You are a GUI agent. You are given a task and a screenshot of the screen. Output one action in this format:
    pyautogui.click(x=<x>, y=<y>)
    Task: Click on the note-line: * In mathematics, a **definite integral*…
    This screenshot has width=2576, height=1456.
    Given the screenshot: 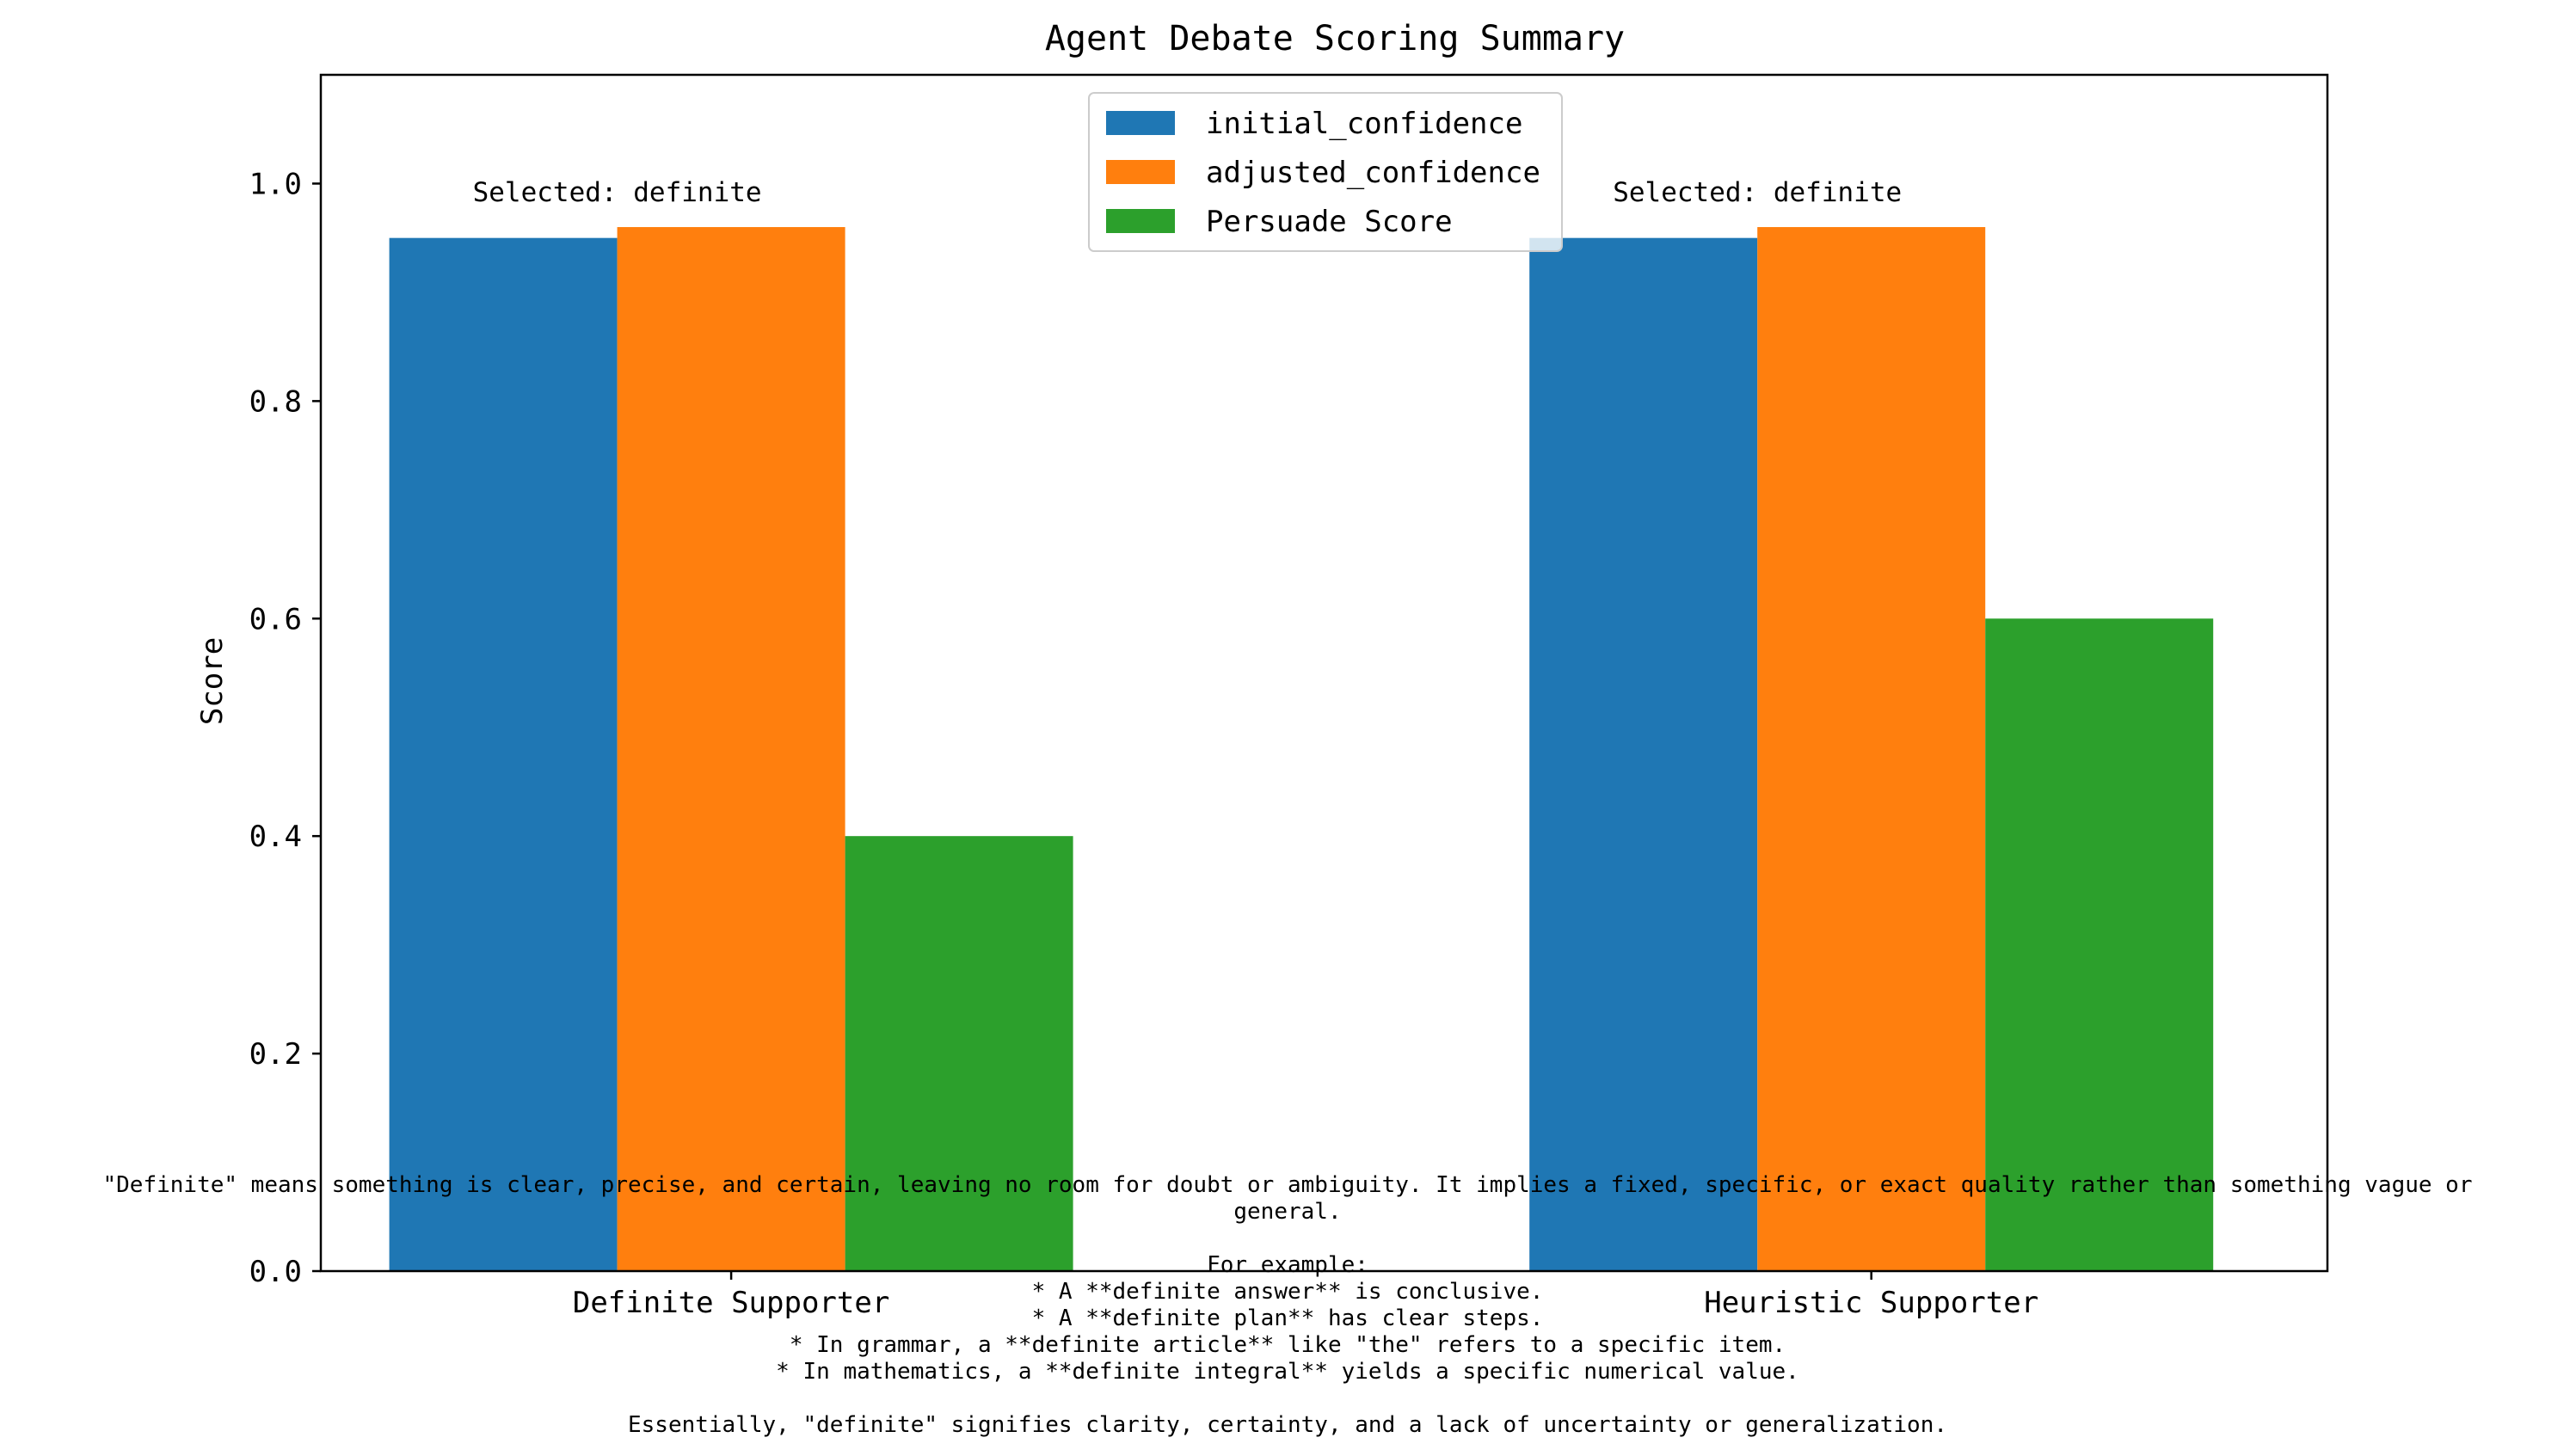 What is the action you would take?
    pyautogui.click(x=1287, y=1372)
    